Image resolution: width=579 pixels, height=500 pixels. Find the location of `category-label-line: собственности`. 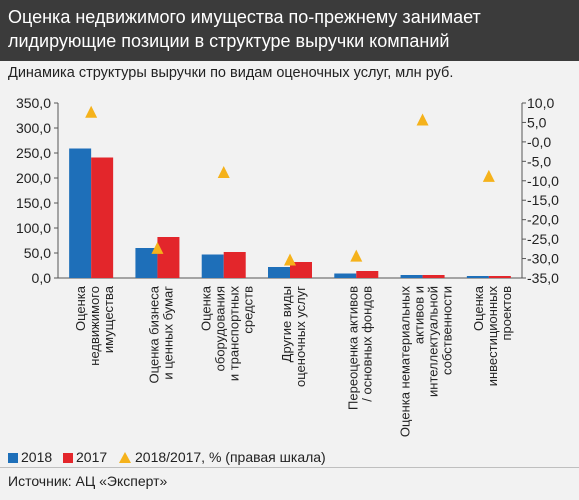

category-label-line: собственности is located at coordinates (447, 330).